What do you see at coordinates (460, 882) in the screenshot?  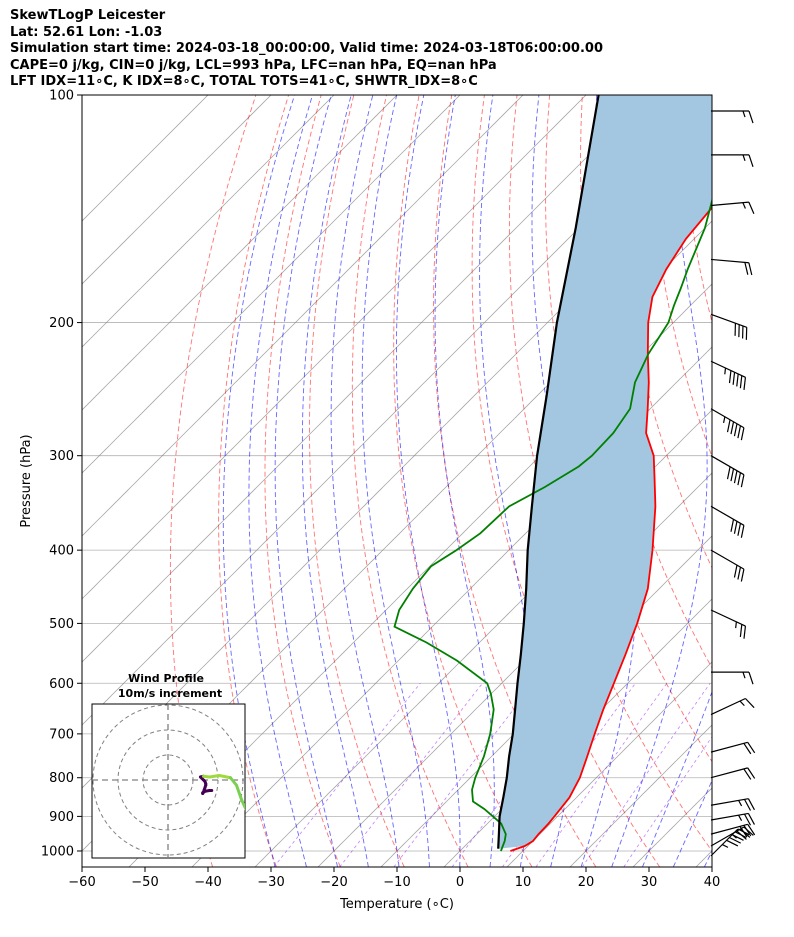 I see `x-tick-label: 0` at bounding box center [460, 882].